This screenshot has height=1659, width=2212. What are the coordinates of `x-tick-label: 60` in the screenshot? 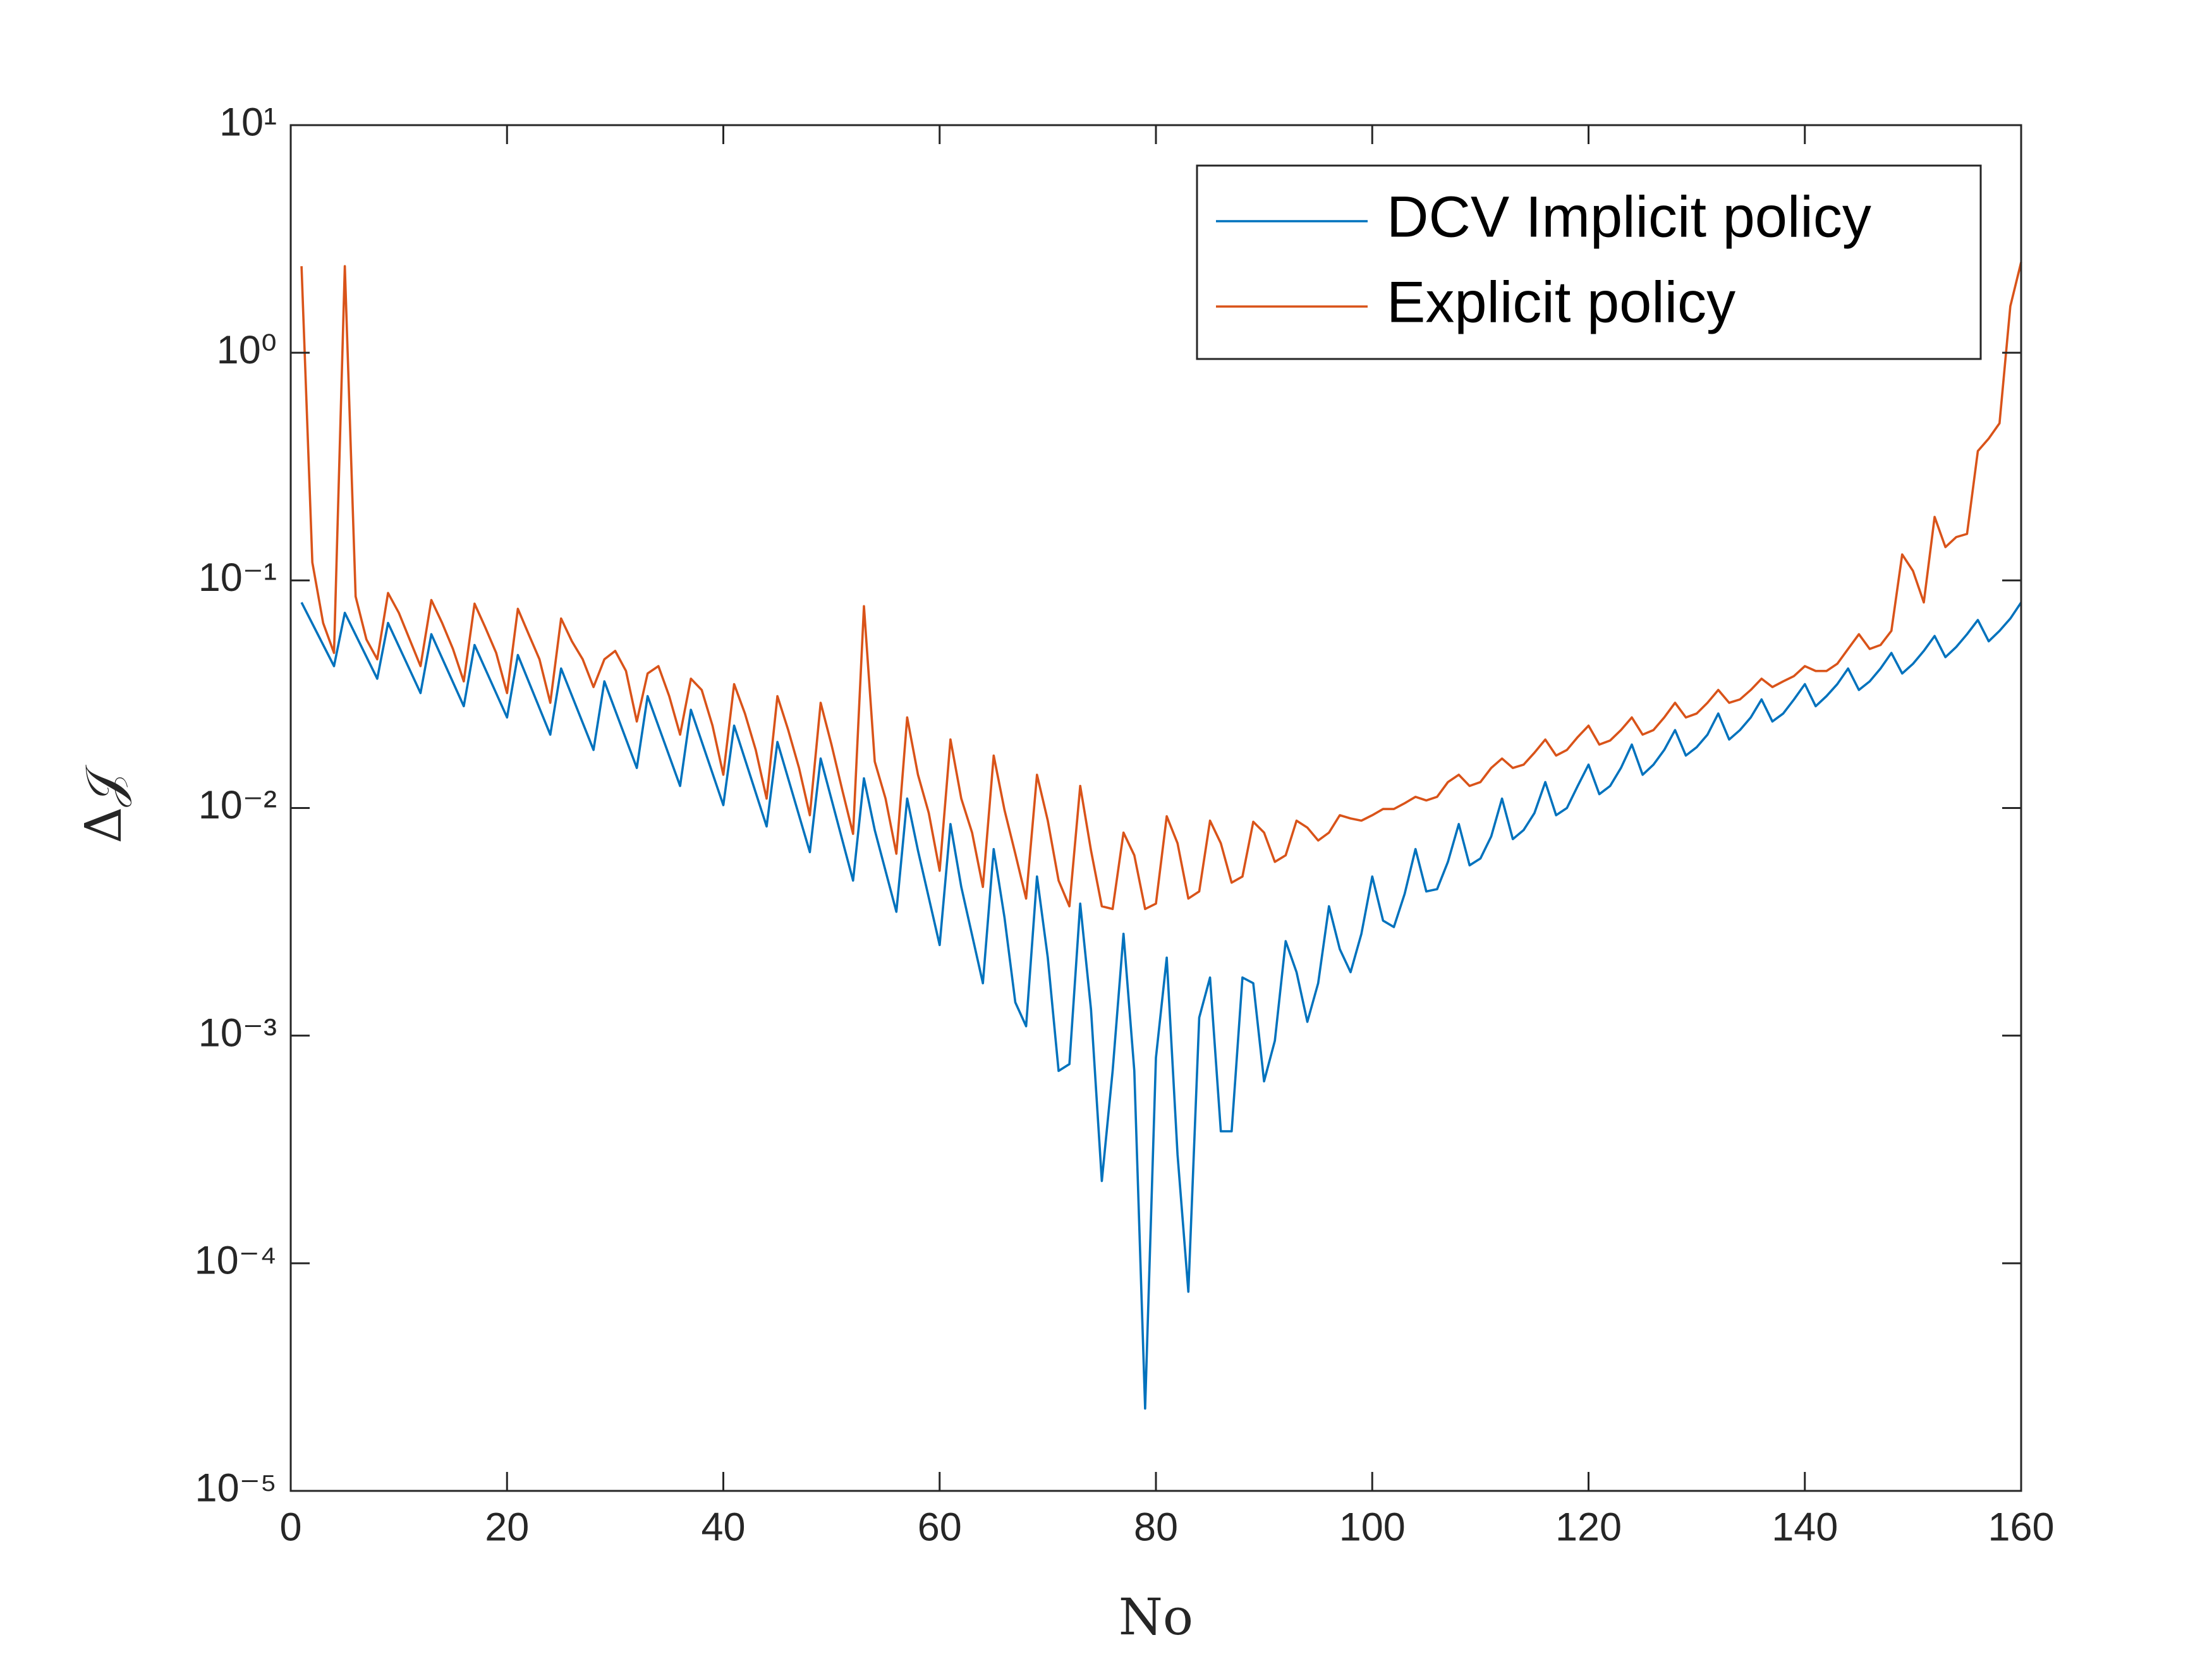 It's located at (940, 1527).